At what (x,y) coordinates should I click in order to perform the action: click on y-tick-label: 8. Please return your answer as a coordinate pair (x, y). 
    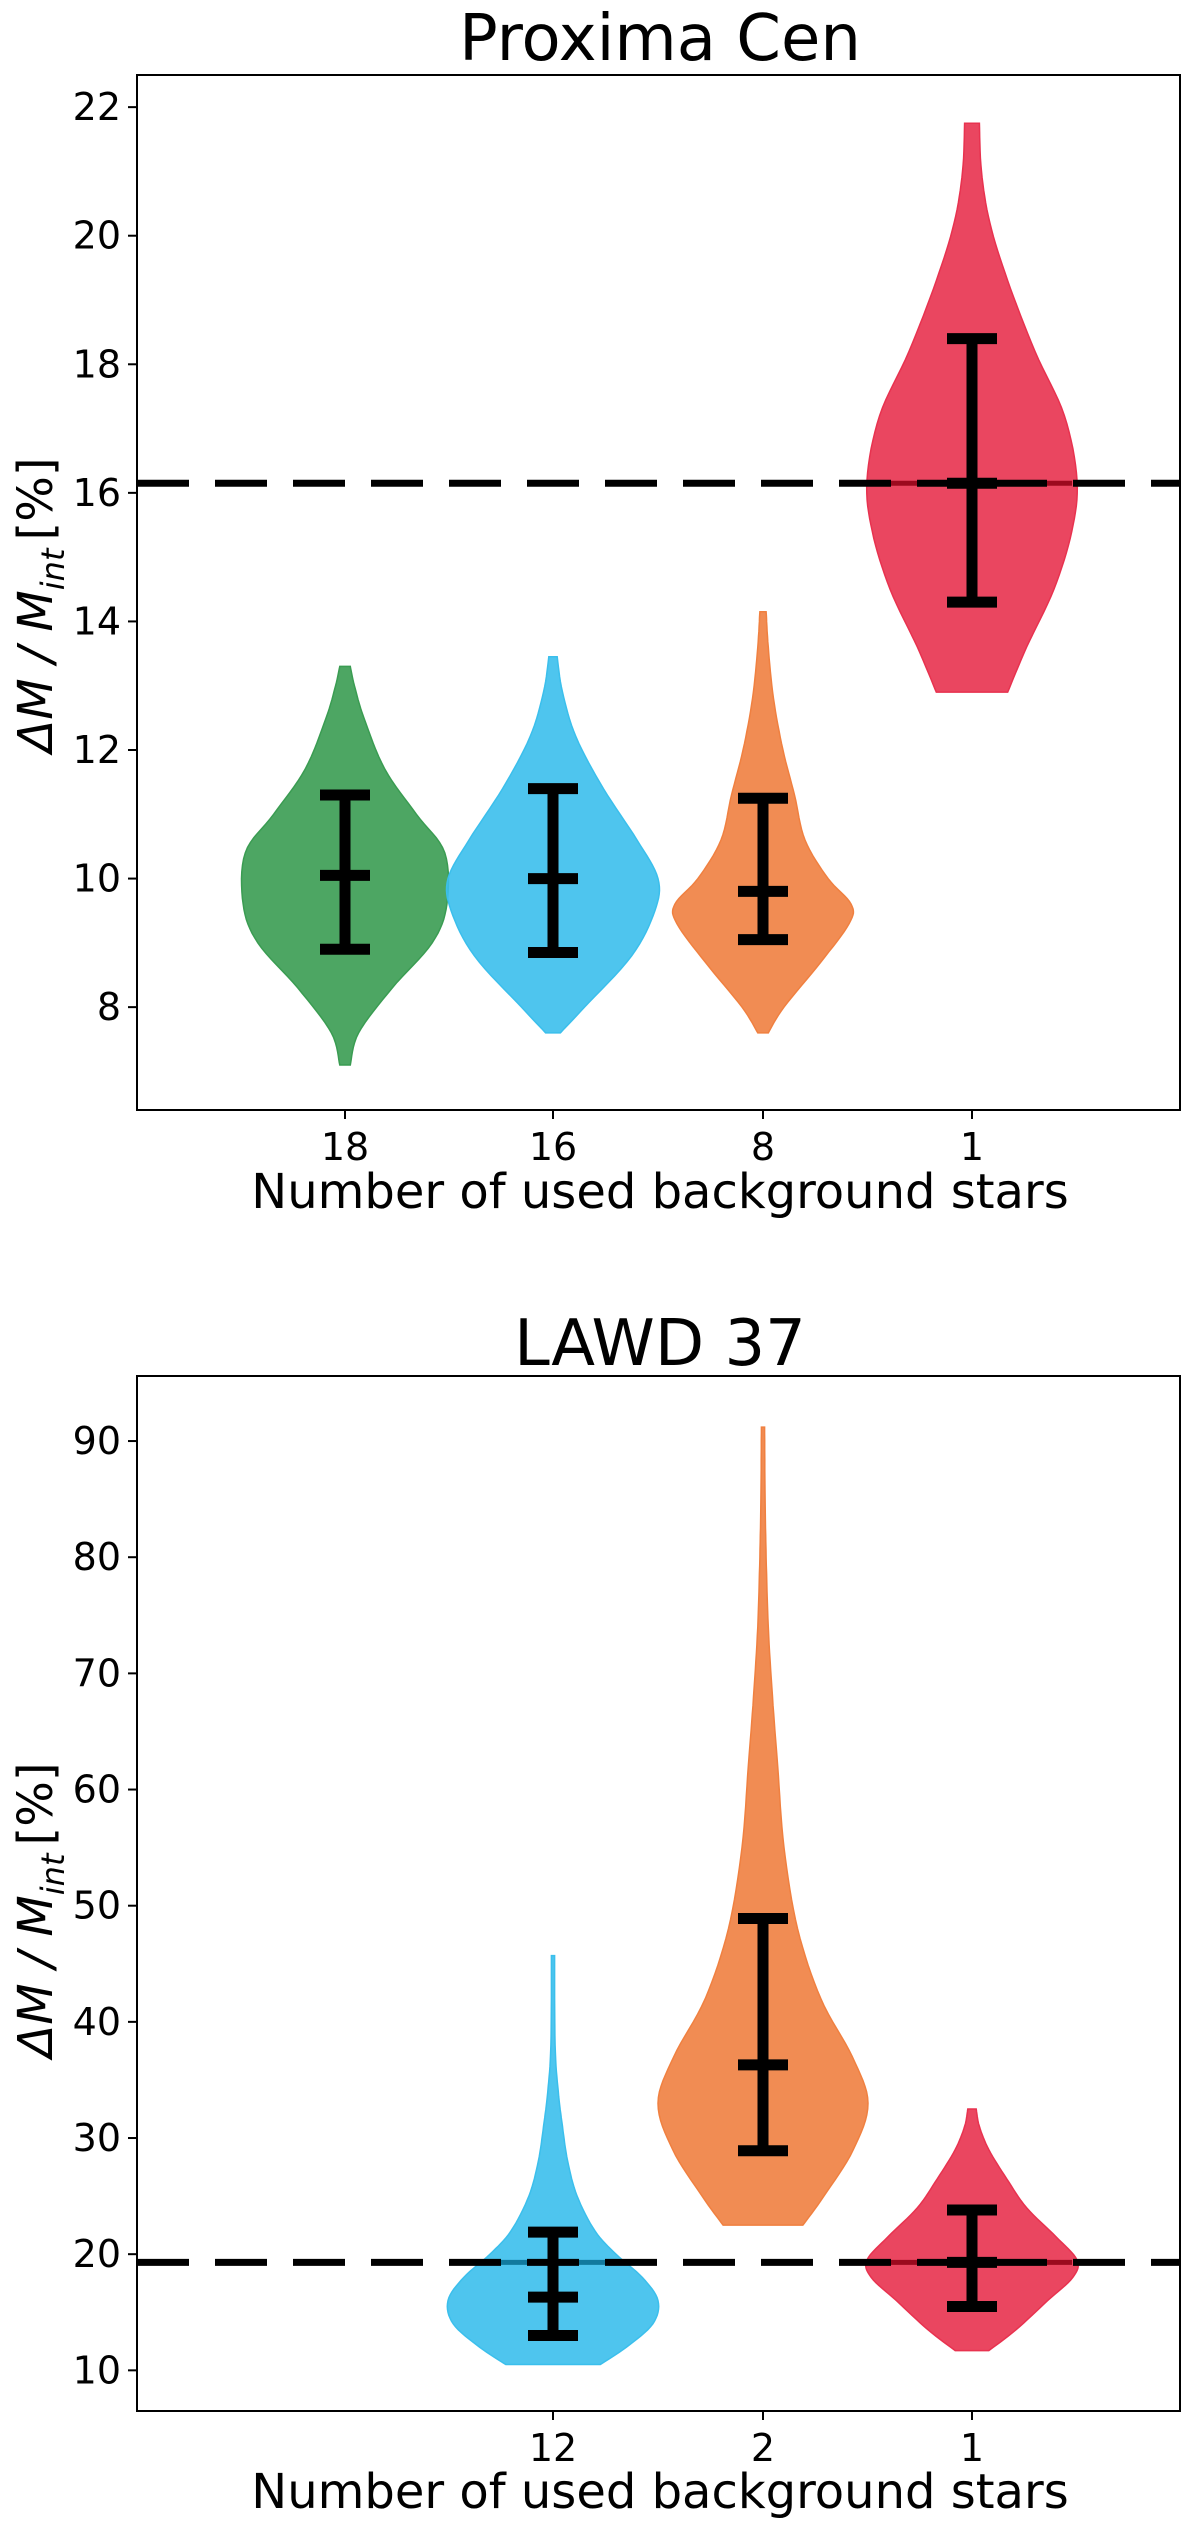
    Looking at the image, I should click on (109, 1007).